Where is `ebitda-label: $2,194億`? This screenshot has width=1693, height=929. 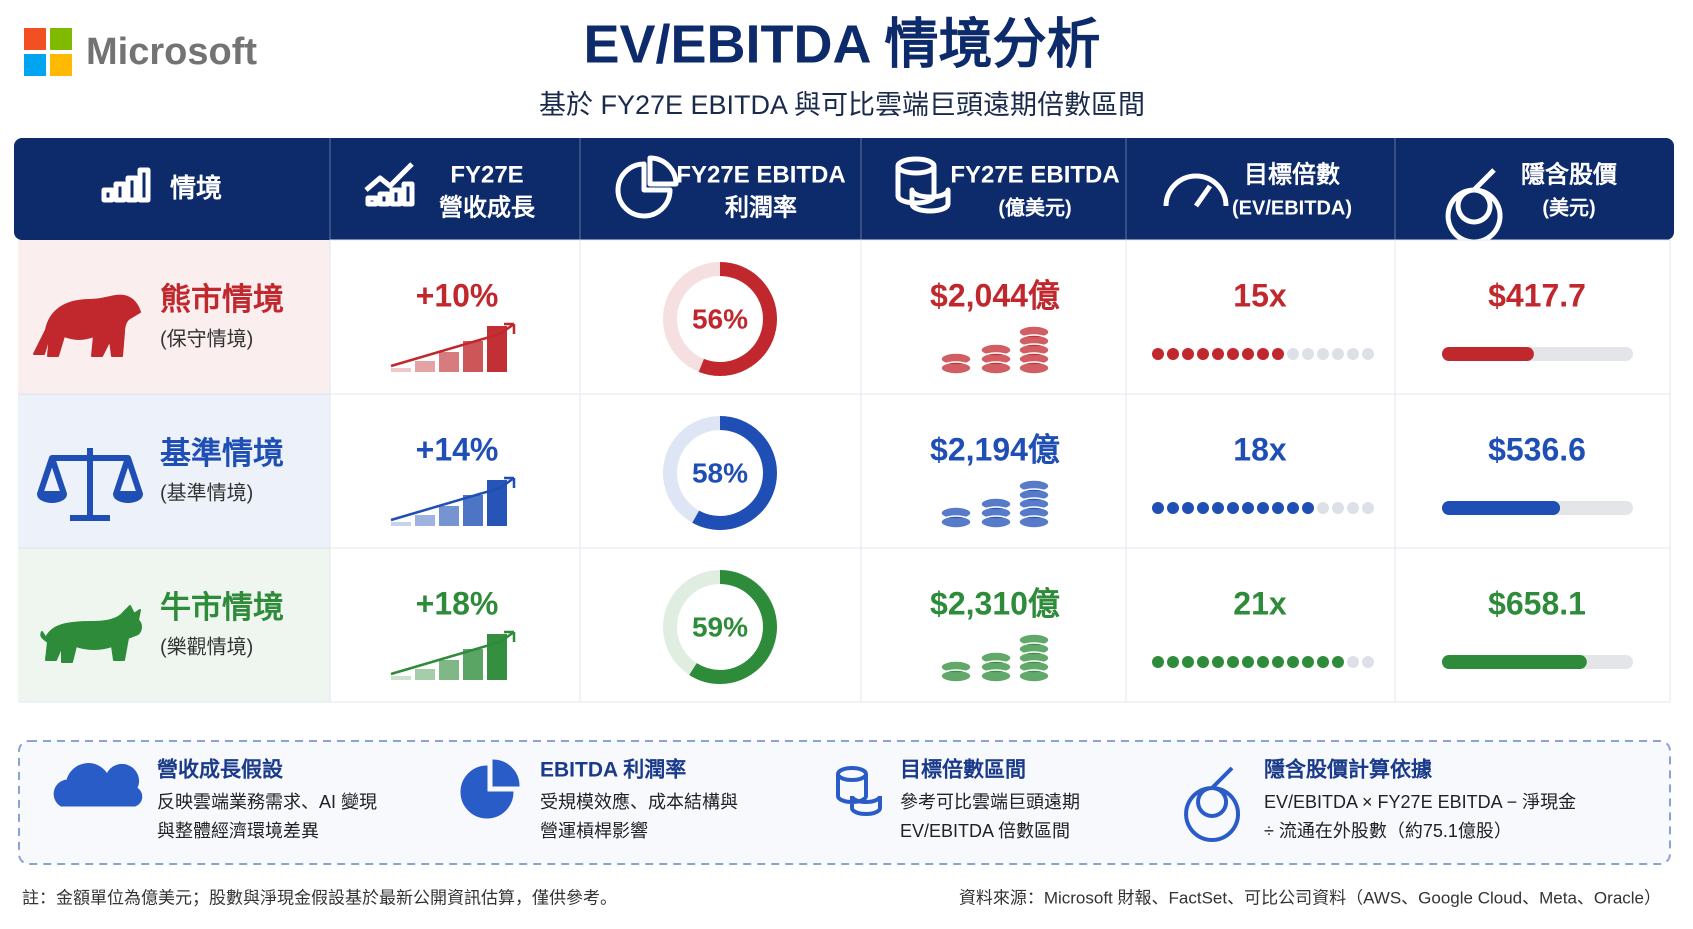
ebitda-label: $2,194億 is located at coordinates (995, 449).